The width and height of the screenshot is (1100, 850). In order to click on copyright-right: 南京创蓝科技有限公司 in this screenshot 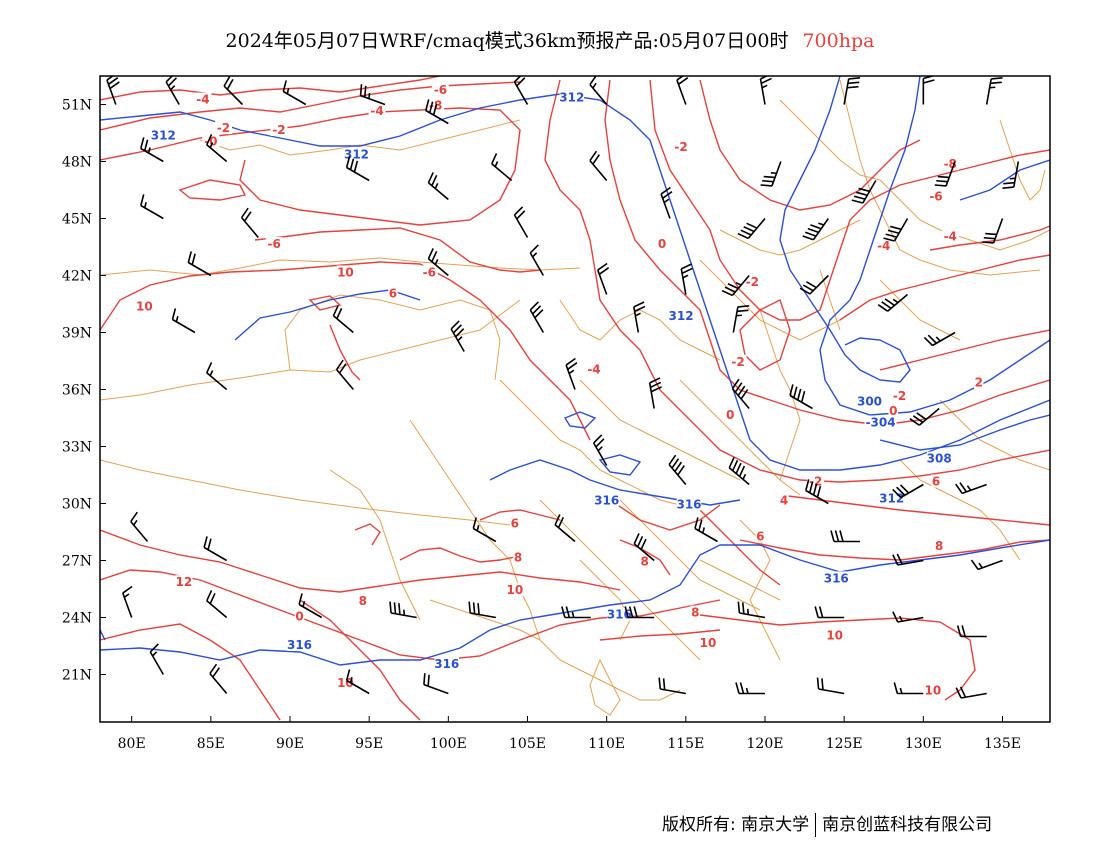, I will do `click(907, 825)`.